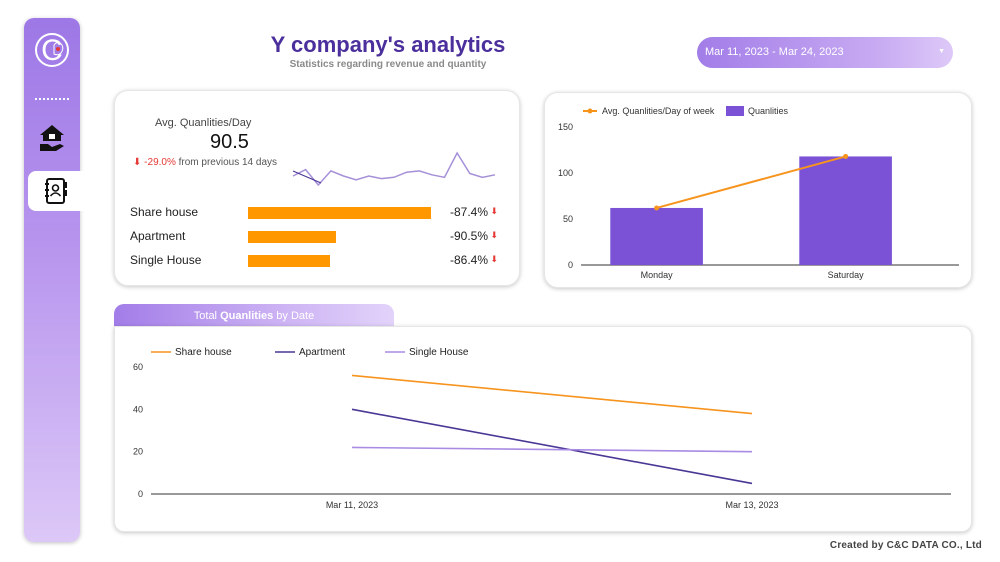  I want to click on category-pct: -90.5%, so click(468, 236).